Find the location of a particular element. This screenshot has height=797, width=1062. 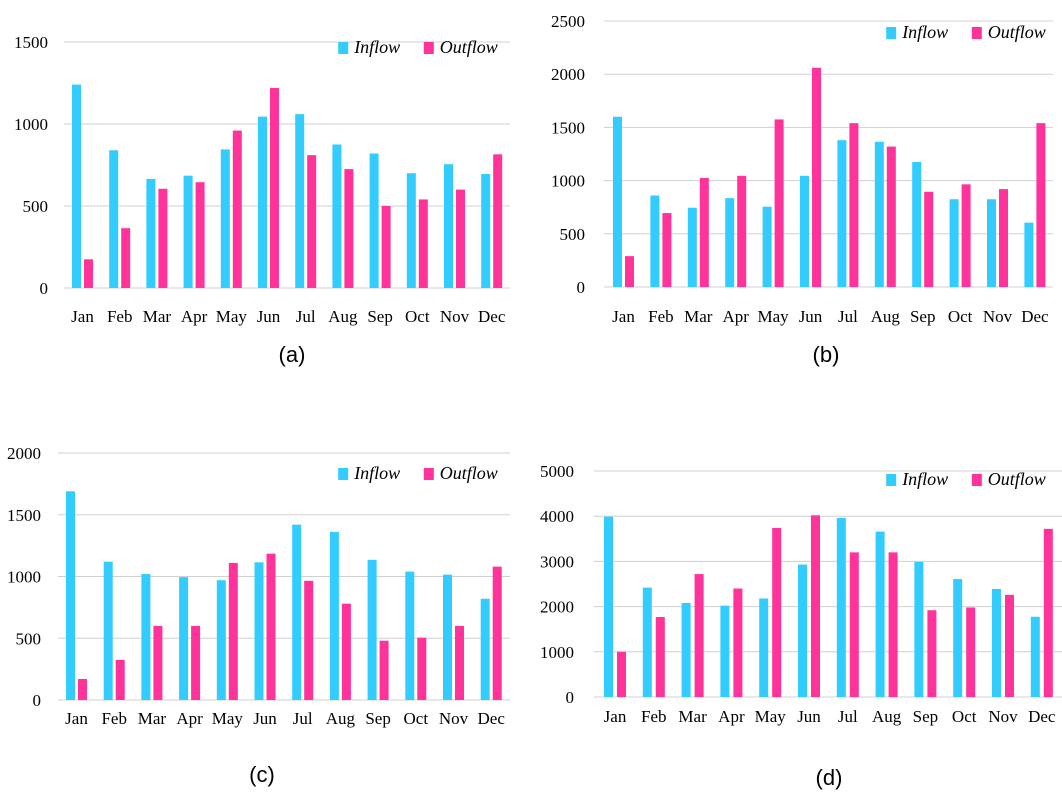

x-tick-label: Jul is located at coordinates (848, 716).